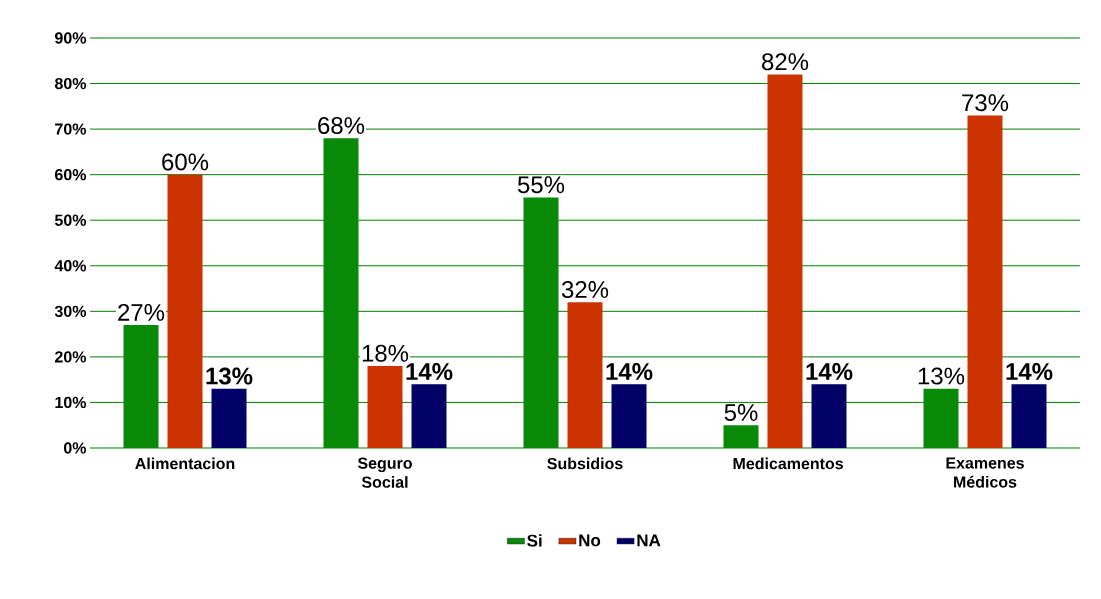 The width and height of the screenshot is (1101, 599). Describe the element at coordinates (341, 126) in the screenshot. I see `data-label: 68%` at that location.